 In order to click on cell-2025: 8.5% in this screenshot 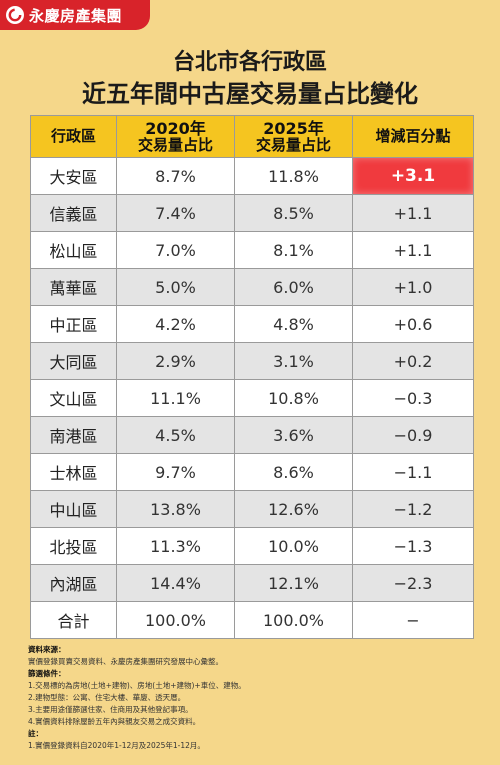, I will do `click(293, 213)`.